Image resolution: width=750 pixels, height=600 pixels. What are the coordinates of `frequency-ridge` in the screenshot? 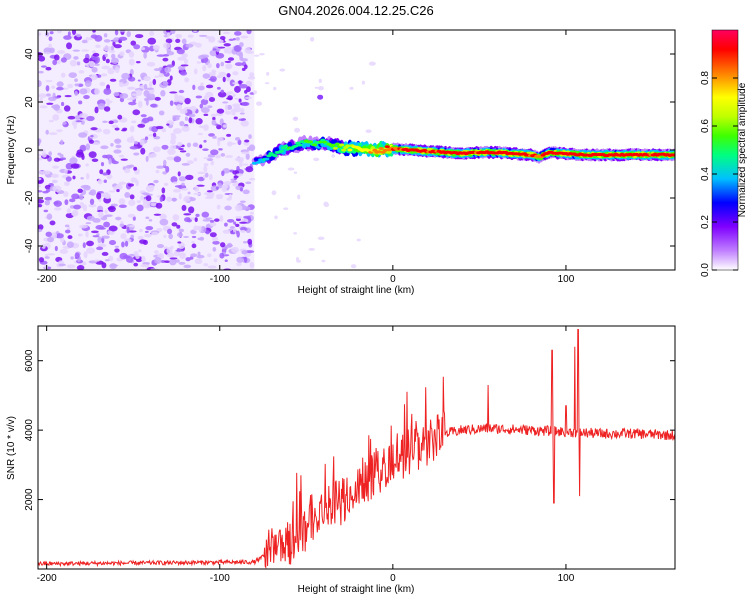 It's located at (463, 130).